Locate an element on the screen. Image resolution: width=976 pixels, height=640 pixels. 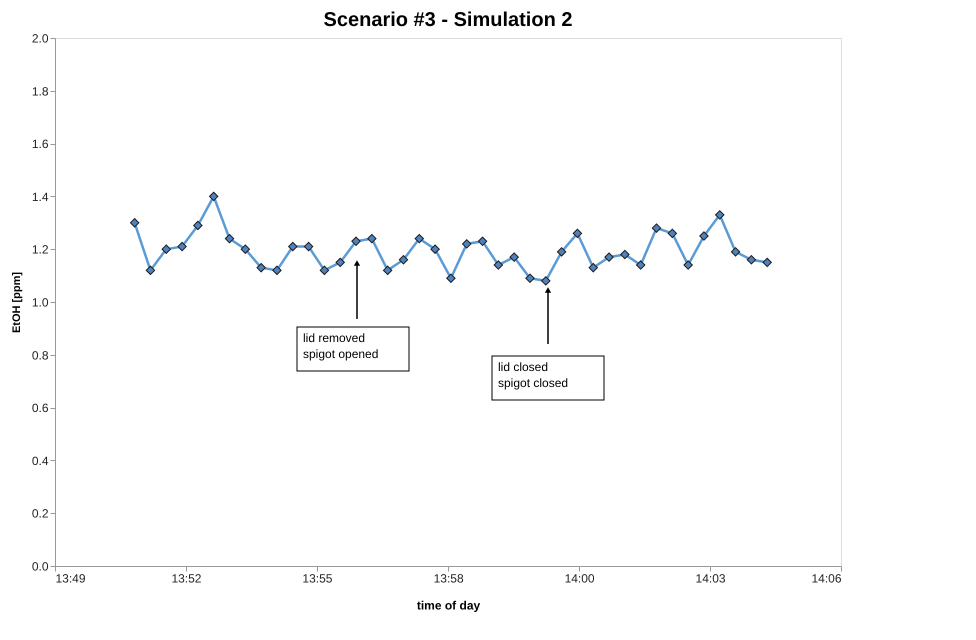
annotation: lid closed spigot closed is located at coordinates (533, 375).